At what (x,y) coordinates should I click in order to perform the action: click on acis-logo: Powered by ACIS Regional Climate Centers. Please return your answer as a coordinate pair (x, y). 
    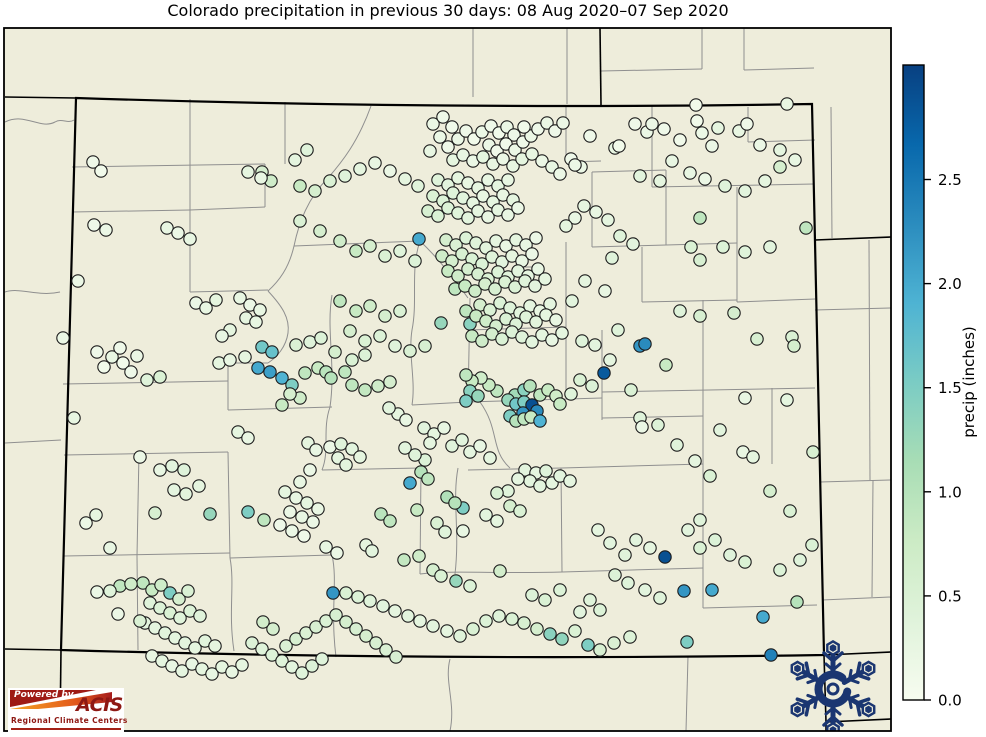
    Looking at the image, I should click on (67, 710).